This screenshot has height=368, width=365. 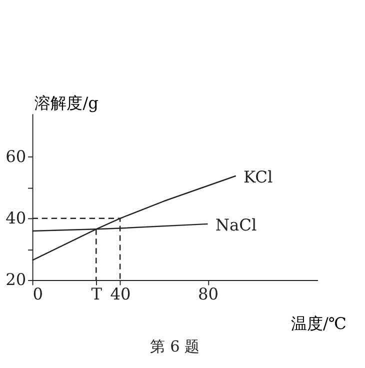 I want to click on y-tick-label: 40, so click(x=16, y=218).